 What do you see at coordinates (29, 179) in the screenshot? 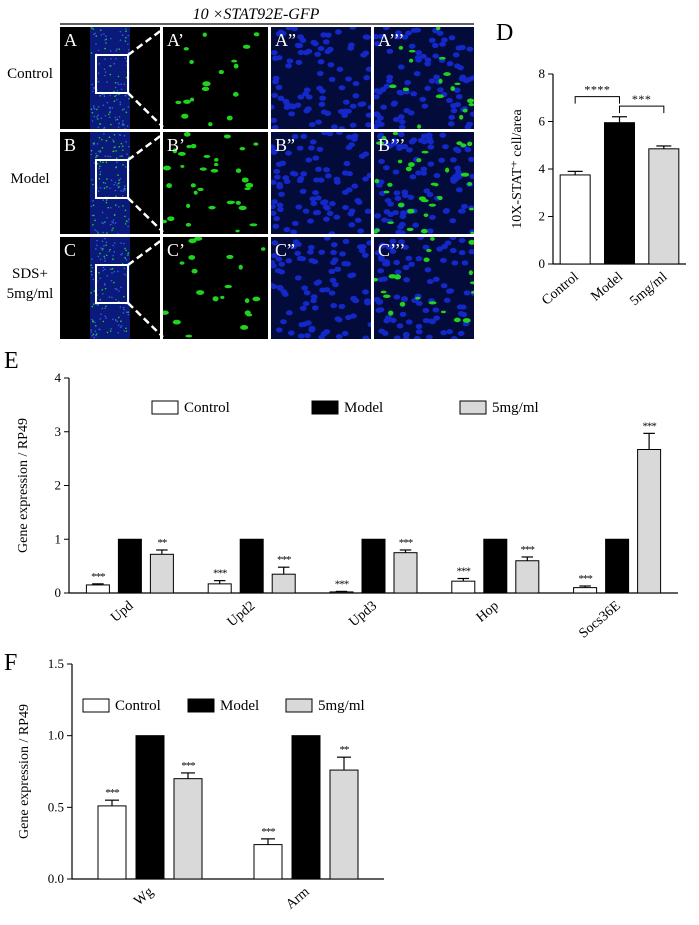
I see `row-label-line: Model` at bounding box center [29, 179].